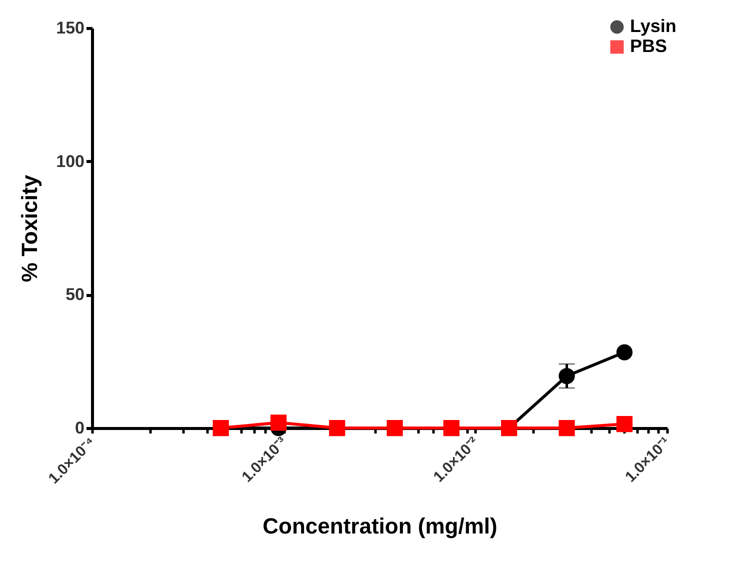 The image size is (736, 578). Describe the element at coordinates (29, 228) in the screenshot. I see `y-axis-title: % Toxicity` at that location.